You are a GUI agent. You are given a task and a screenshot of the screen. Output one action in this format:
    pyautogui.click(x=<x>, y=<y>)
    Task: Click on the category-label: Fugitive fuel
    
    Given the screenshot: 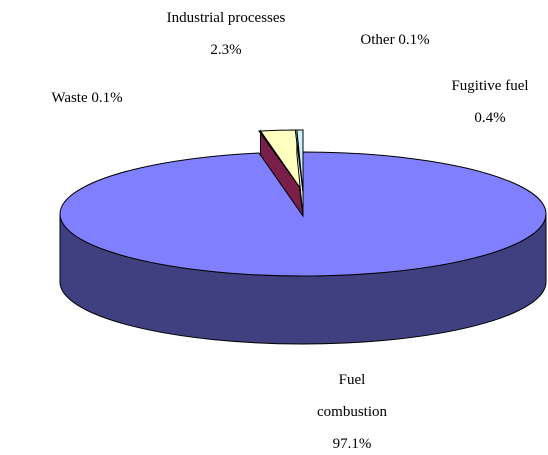 What is the action you would take?
    pyautogui.click(x=490, y=86)
    